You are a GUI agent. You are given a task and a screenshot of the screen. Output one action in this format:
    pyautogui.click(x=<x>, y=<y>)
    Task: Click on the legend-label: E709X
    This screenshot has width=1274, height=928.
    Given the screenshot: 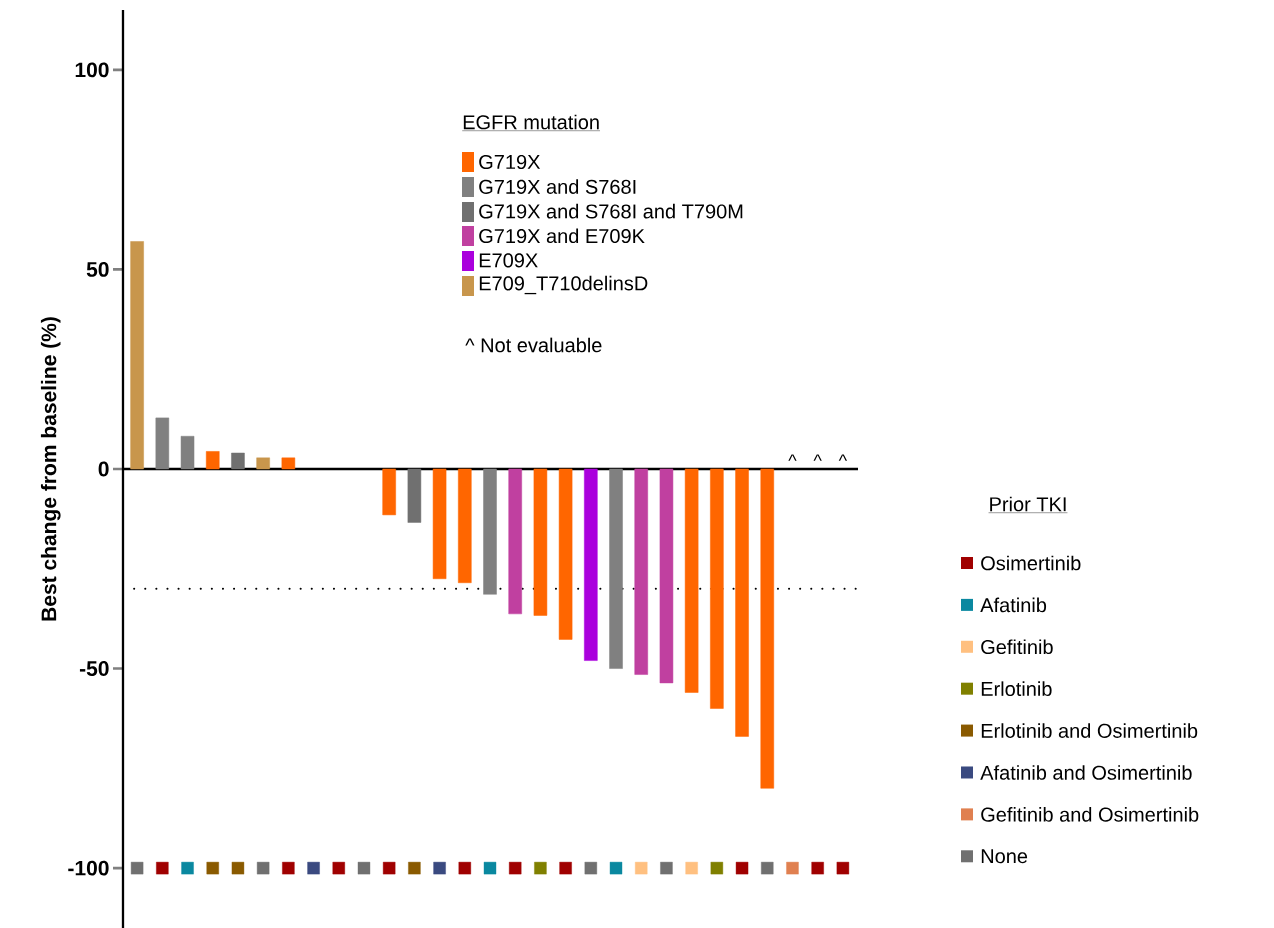 What is the action you would take?
    pyautogui.click(x=508, y=260)
    